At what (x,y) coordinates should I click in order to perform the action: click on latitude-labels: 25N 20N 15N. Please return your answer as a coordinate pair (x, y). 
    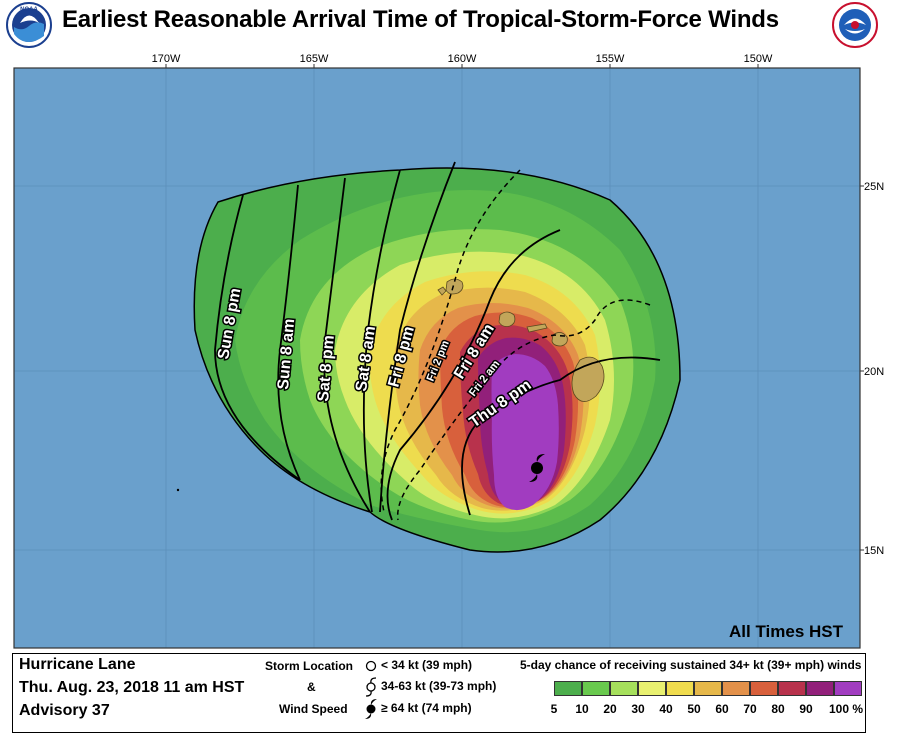
    Looking at the image, I should click on (874, 369).